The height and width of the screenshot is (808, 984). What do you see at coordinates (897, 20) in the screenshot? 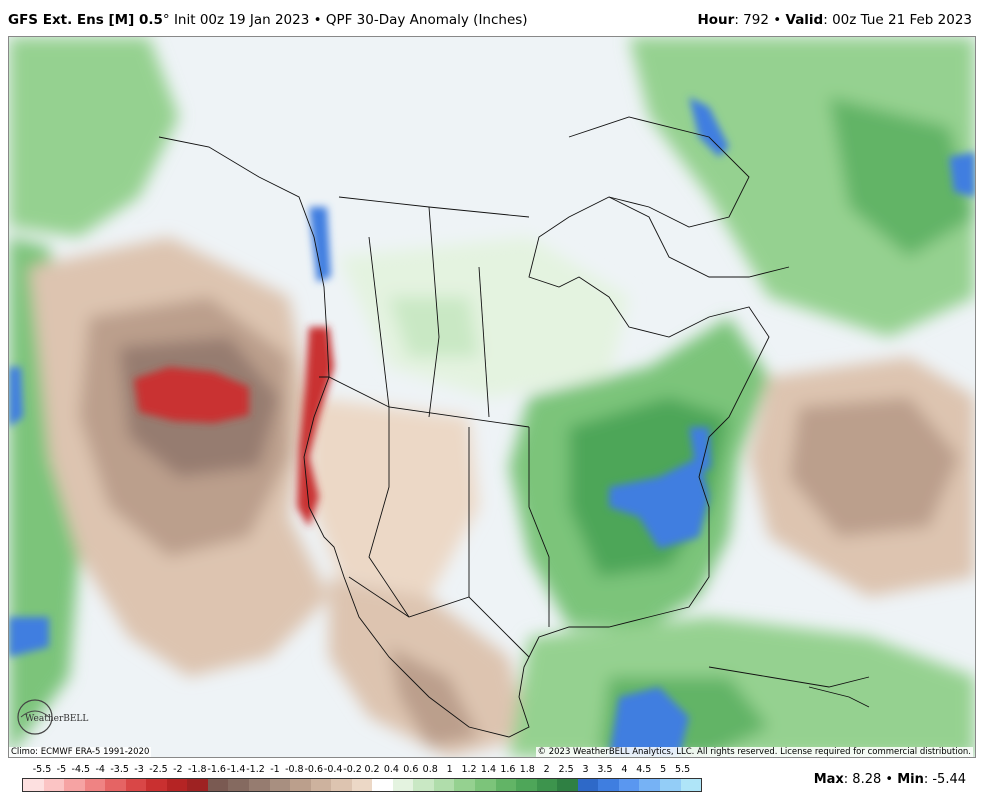
I see `valid-value: : 00z Tue 21 Feb 2023` at bounding box center [897, 20].